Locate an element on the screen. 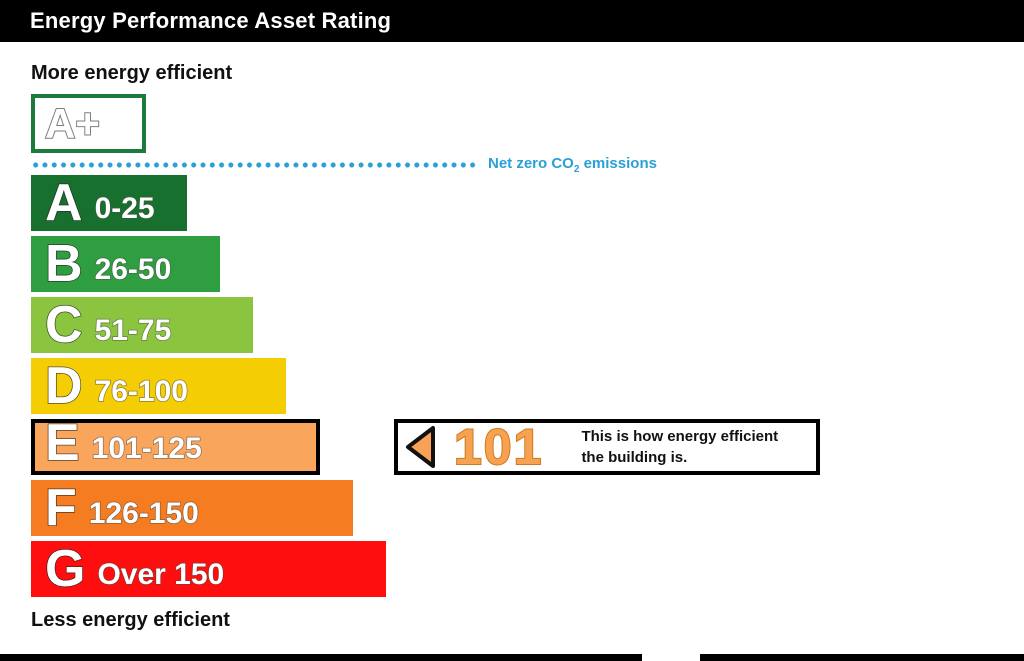  band-row-f: F 126-150 is located at coordinates (192, 508).